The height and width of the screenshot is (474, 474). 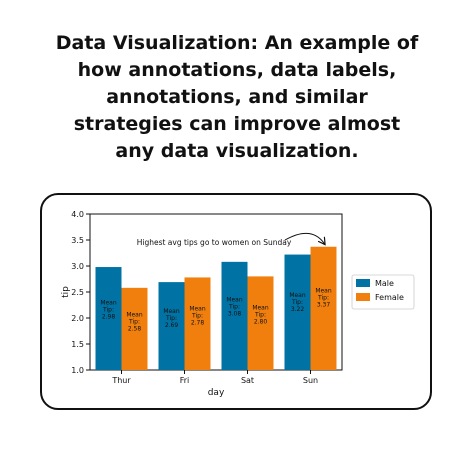 I want to click on y-tick-label: 4.0, so click(x=77, y=214).